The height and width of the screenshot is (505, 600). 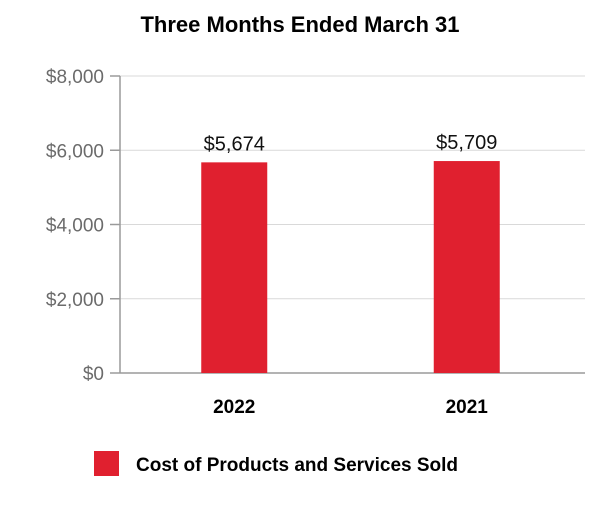 What do you see at coordinates (75, 300) in the screenshot?
I see `y-tick-label: $2,000` at bounding box center [75, 300].